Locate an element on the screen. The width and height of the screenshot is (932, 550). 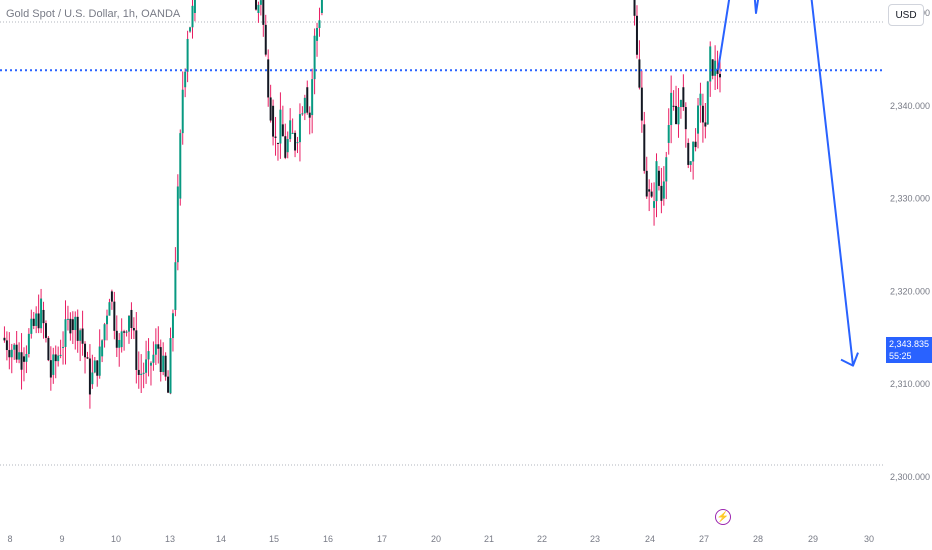
x-tick-label: 28 is located at coordinates (758, 539).